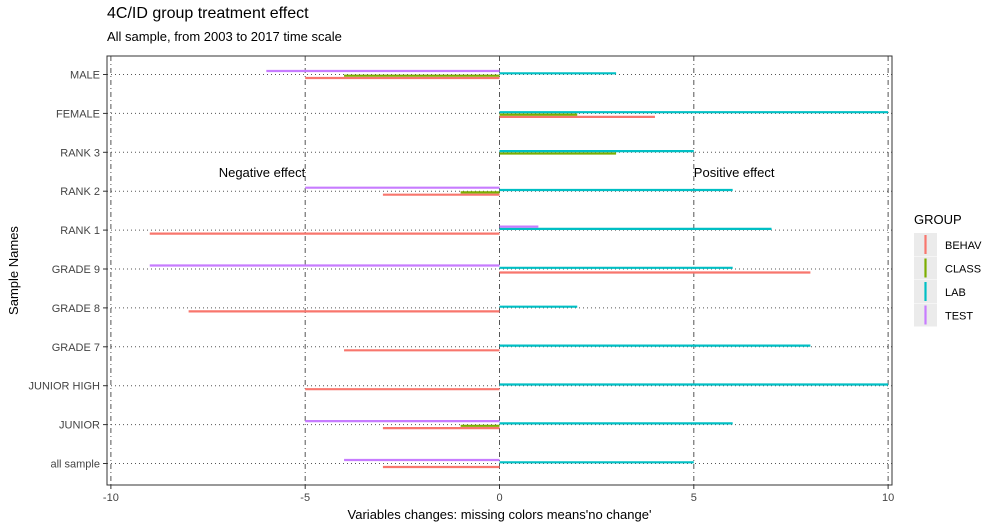  I want to click on y-tick-label: JUNIOR HIGH, so click(65, 387).